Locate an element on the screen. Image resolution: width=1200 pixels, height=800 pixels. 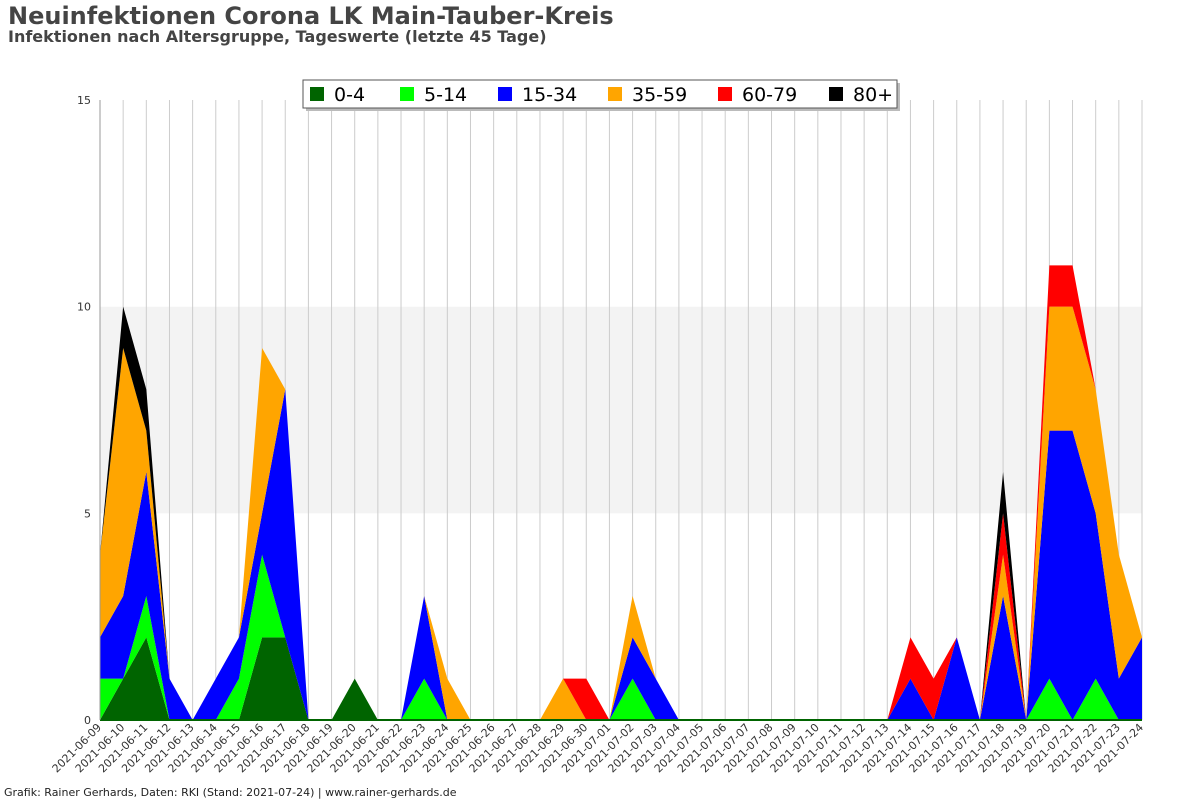
legend-swatch-80+ is located at coordinates (836, 94).